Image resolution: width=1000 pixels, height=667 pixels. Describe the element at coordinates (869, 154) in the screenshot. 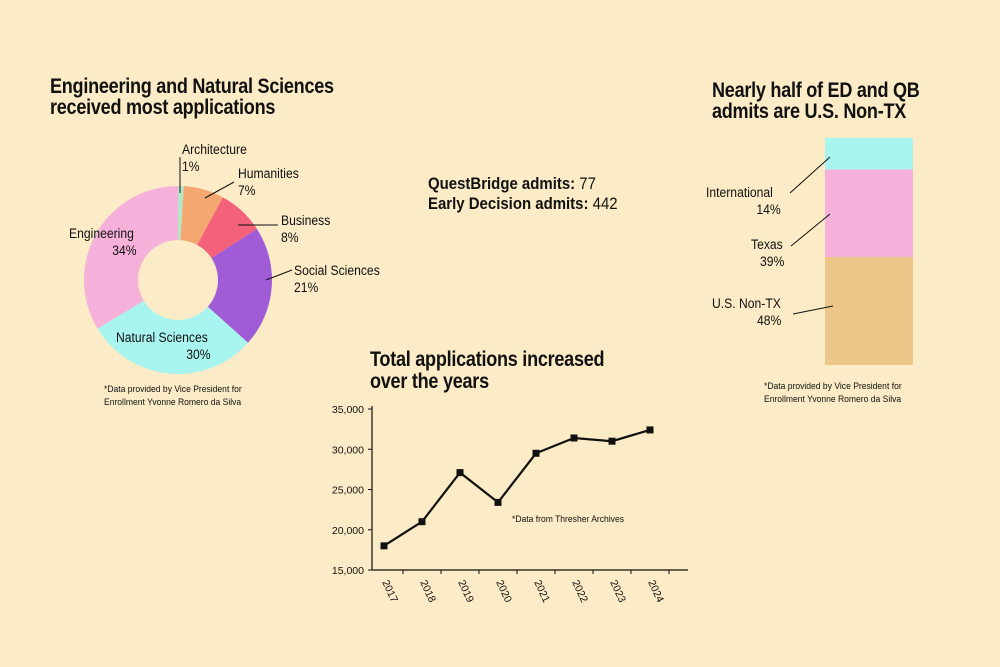

I see `bar-segment-international` at that location.